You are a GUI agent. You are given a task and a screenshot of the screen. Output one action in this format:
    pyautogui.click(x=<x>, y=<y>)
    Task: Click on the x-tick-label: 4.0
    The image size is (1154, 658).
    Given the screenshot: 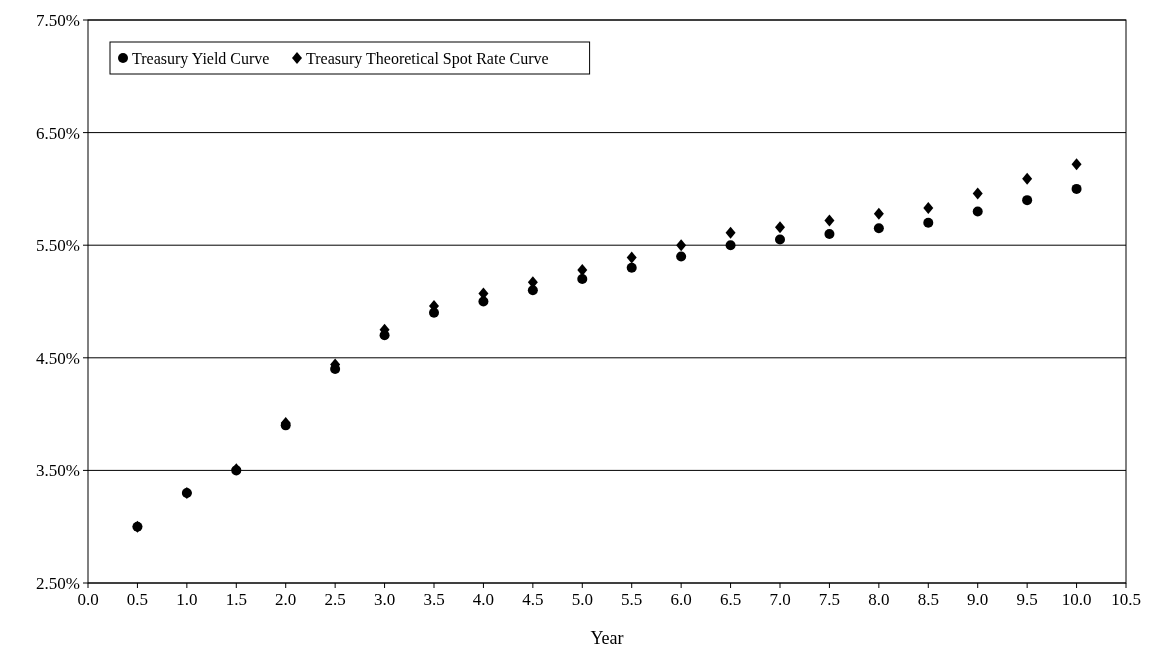 What is the action you would take?
    pyautogui.click(x=483, y=599)
    